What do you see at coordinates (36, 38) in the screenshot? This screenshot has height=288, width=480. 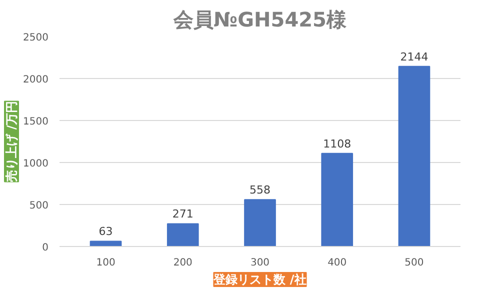 I see `y-tick-label: 2500` at bounding box center [36, 38].